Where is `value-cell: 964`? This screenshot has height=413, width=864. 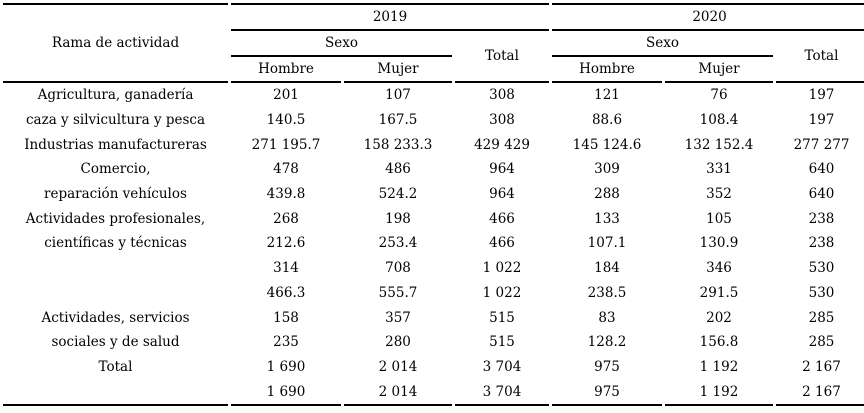
value-cell: 964 is located at coordinates (502, 169).